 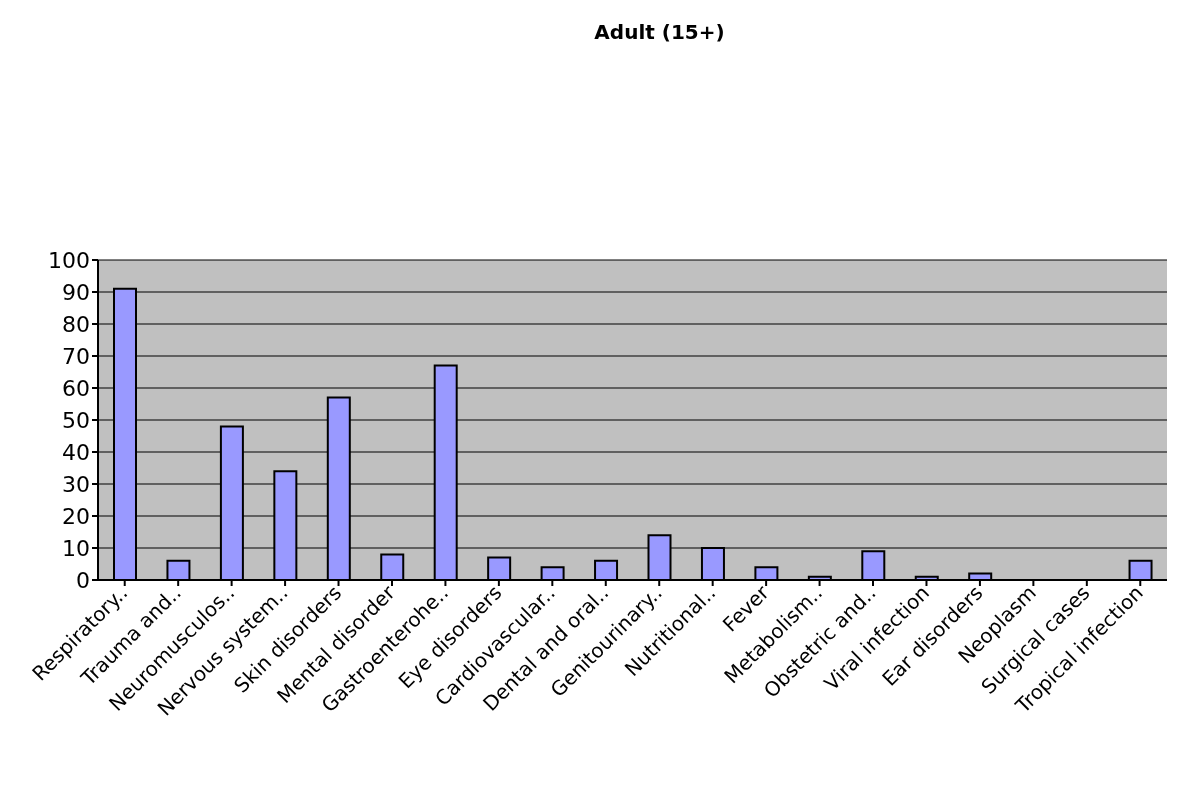 What do you see at coordinates (83, 580) in the screenshot?
I see `y-tick-label: 0` at bounding box center [83, 580].